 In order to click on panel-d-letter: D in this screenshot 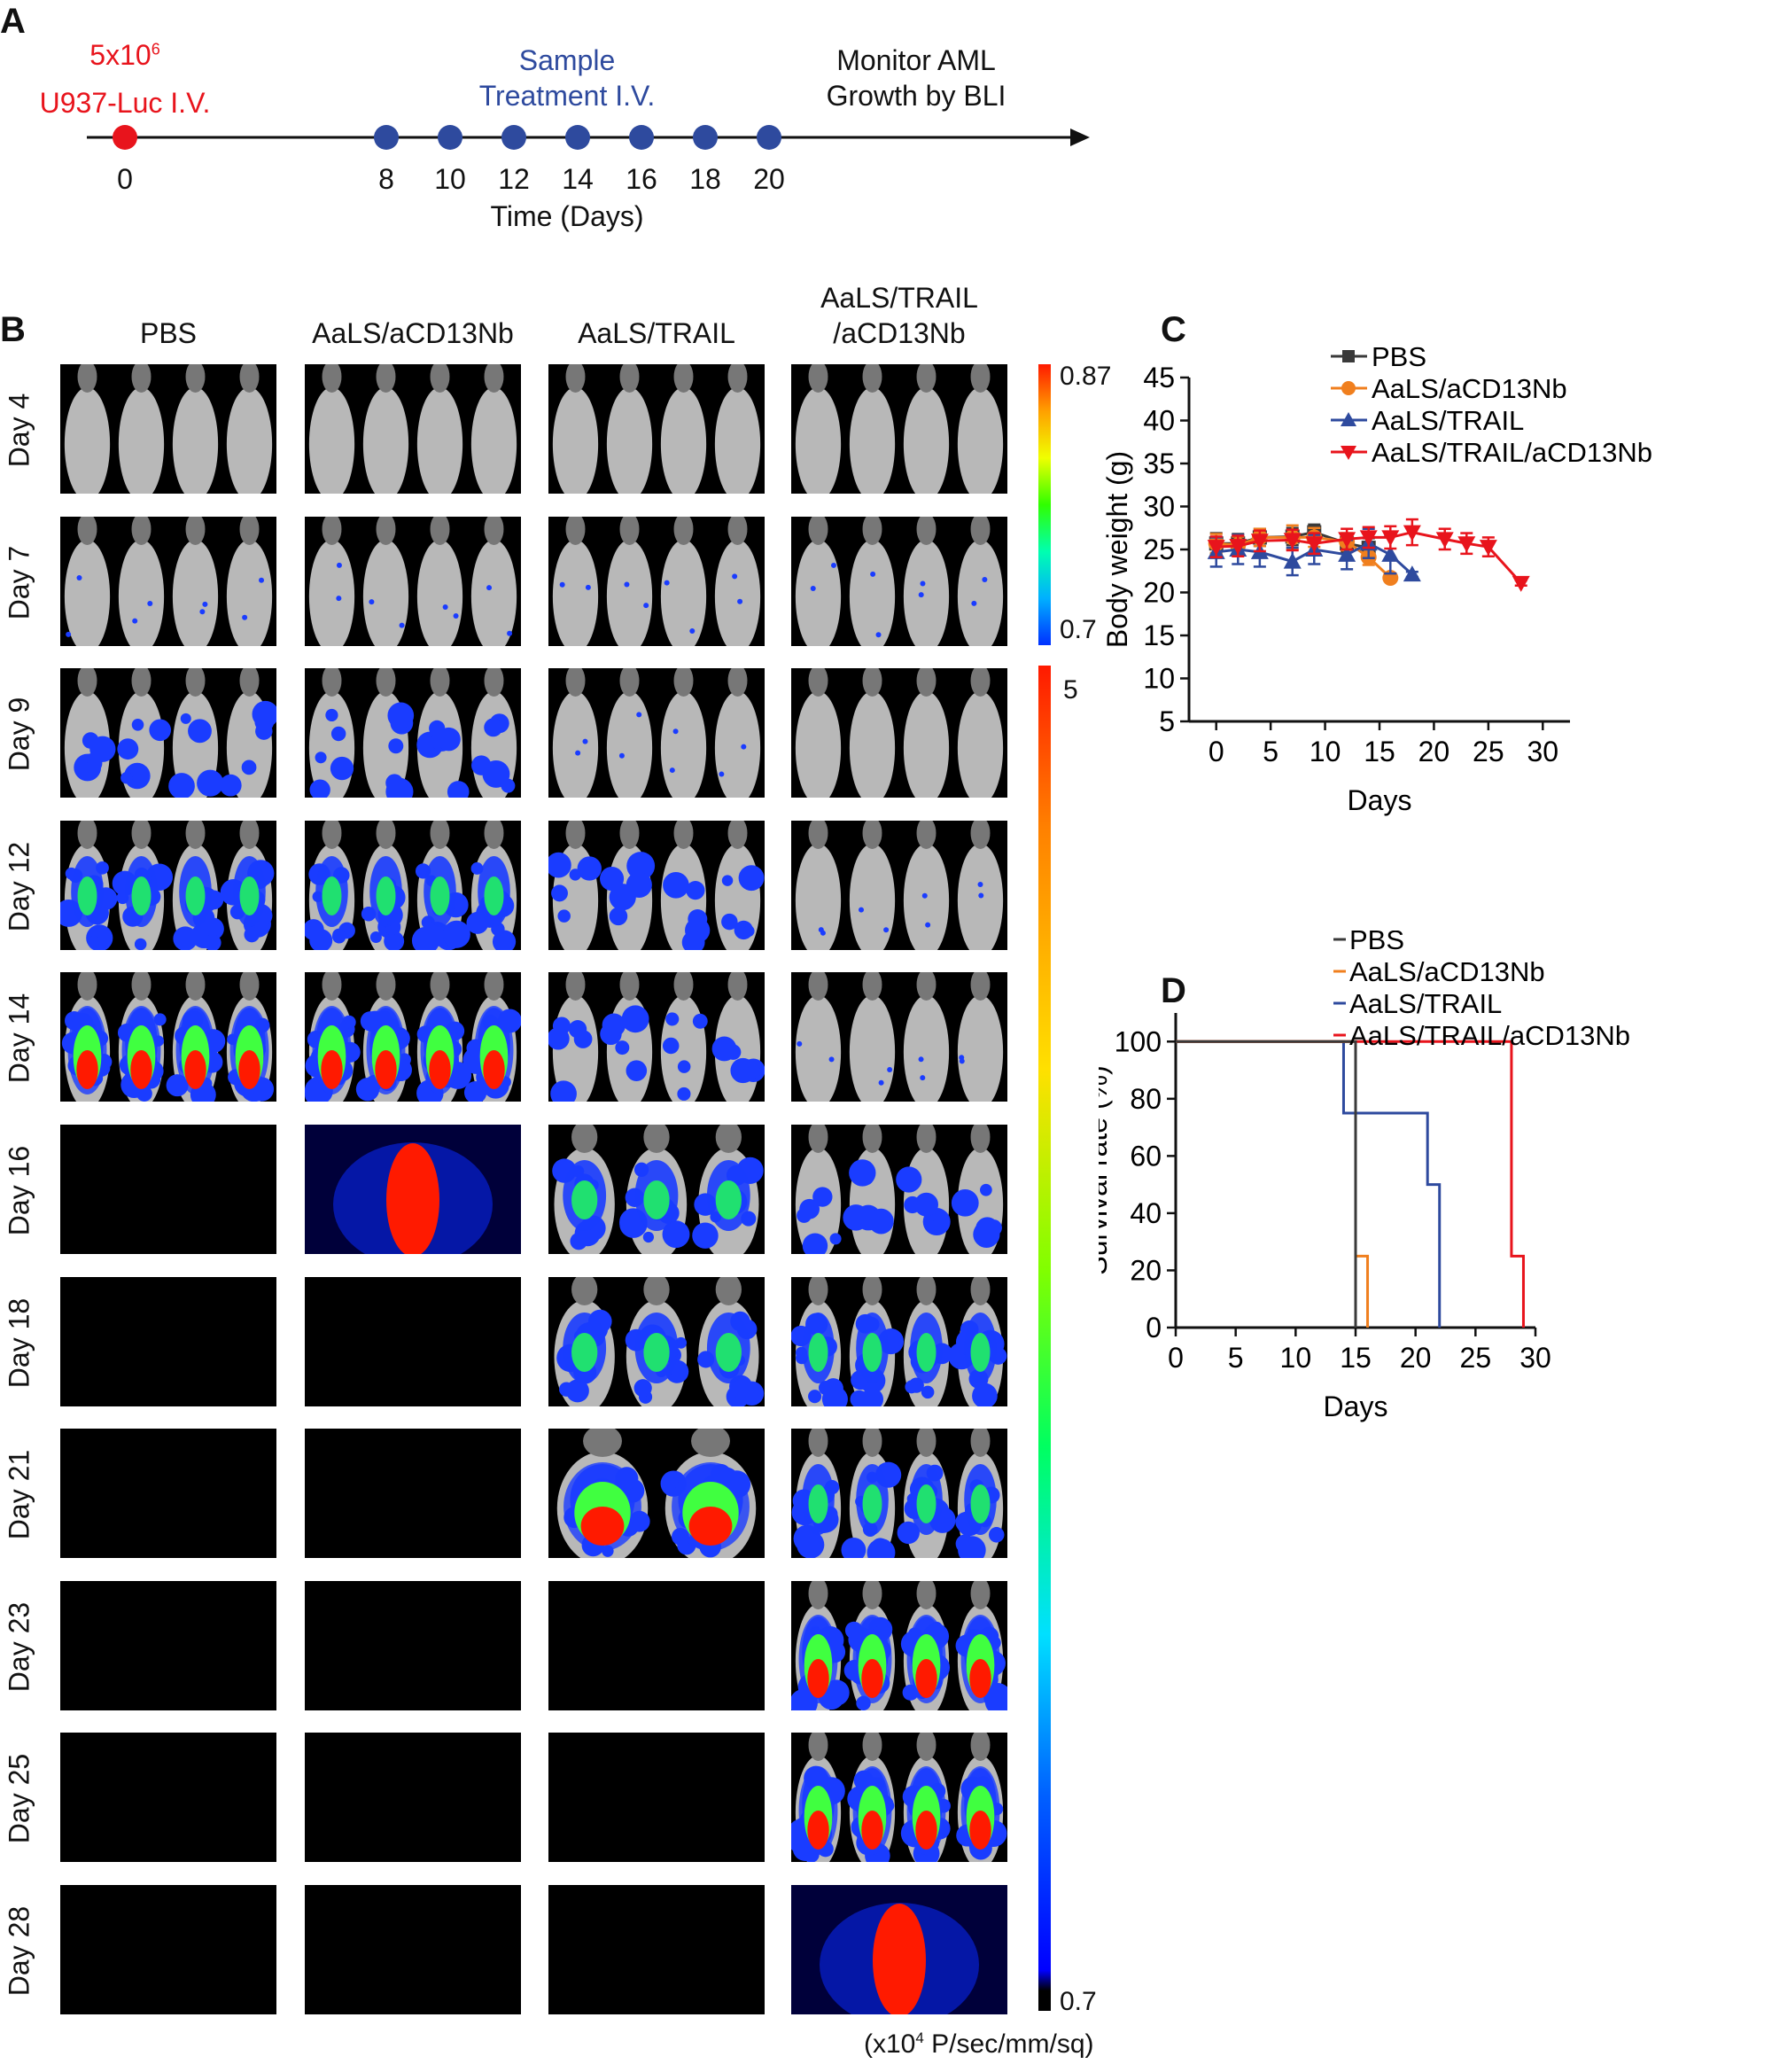, I will do `click(1174, 990)`.